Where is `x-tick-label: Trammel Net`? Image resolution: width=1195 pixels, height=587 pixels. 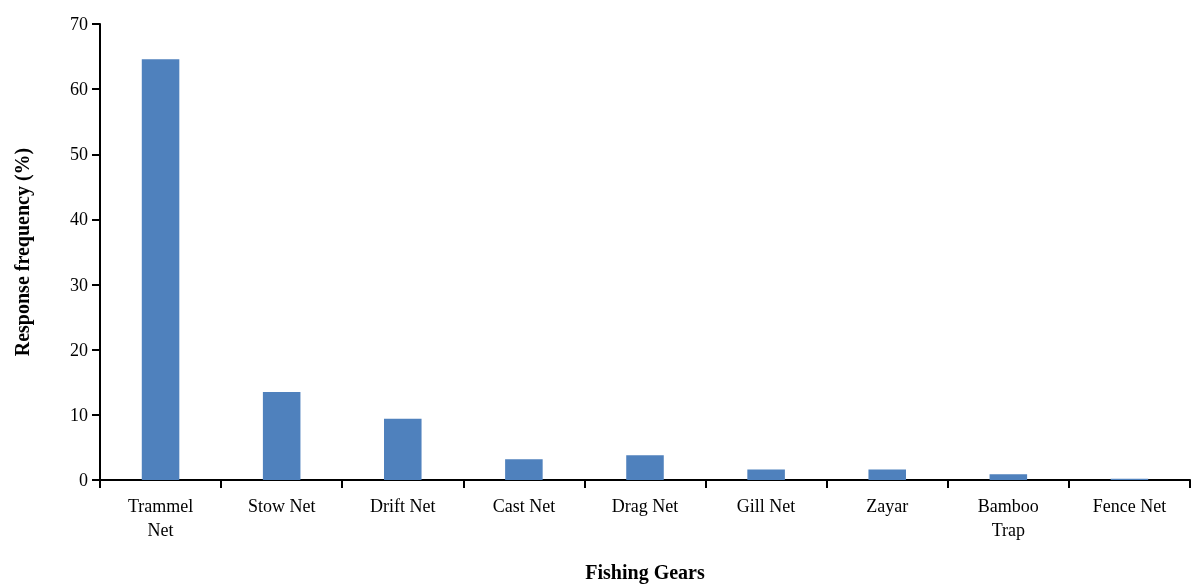
x-tick-label: Trammel Net is located at coordinates (160, 518).